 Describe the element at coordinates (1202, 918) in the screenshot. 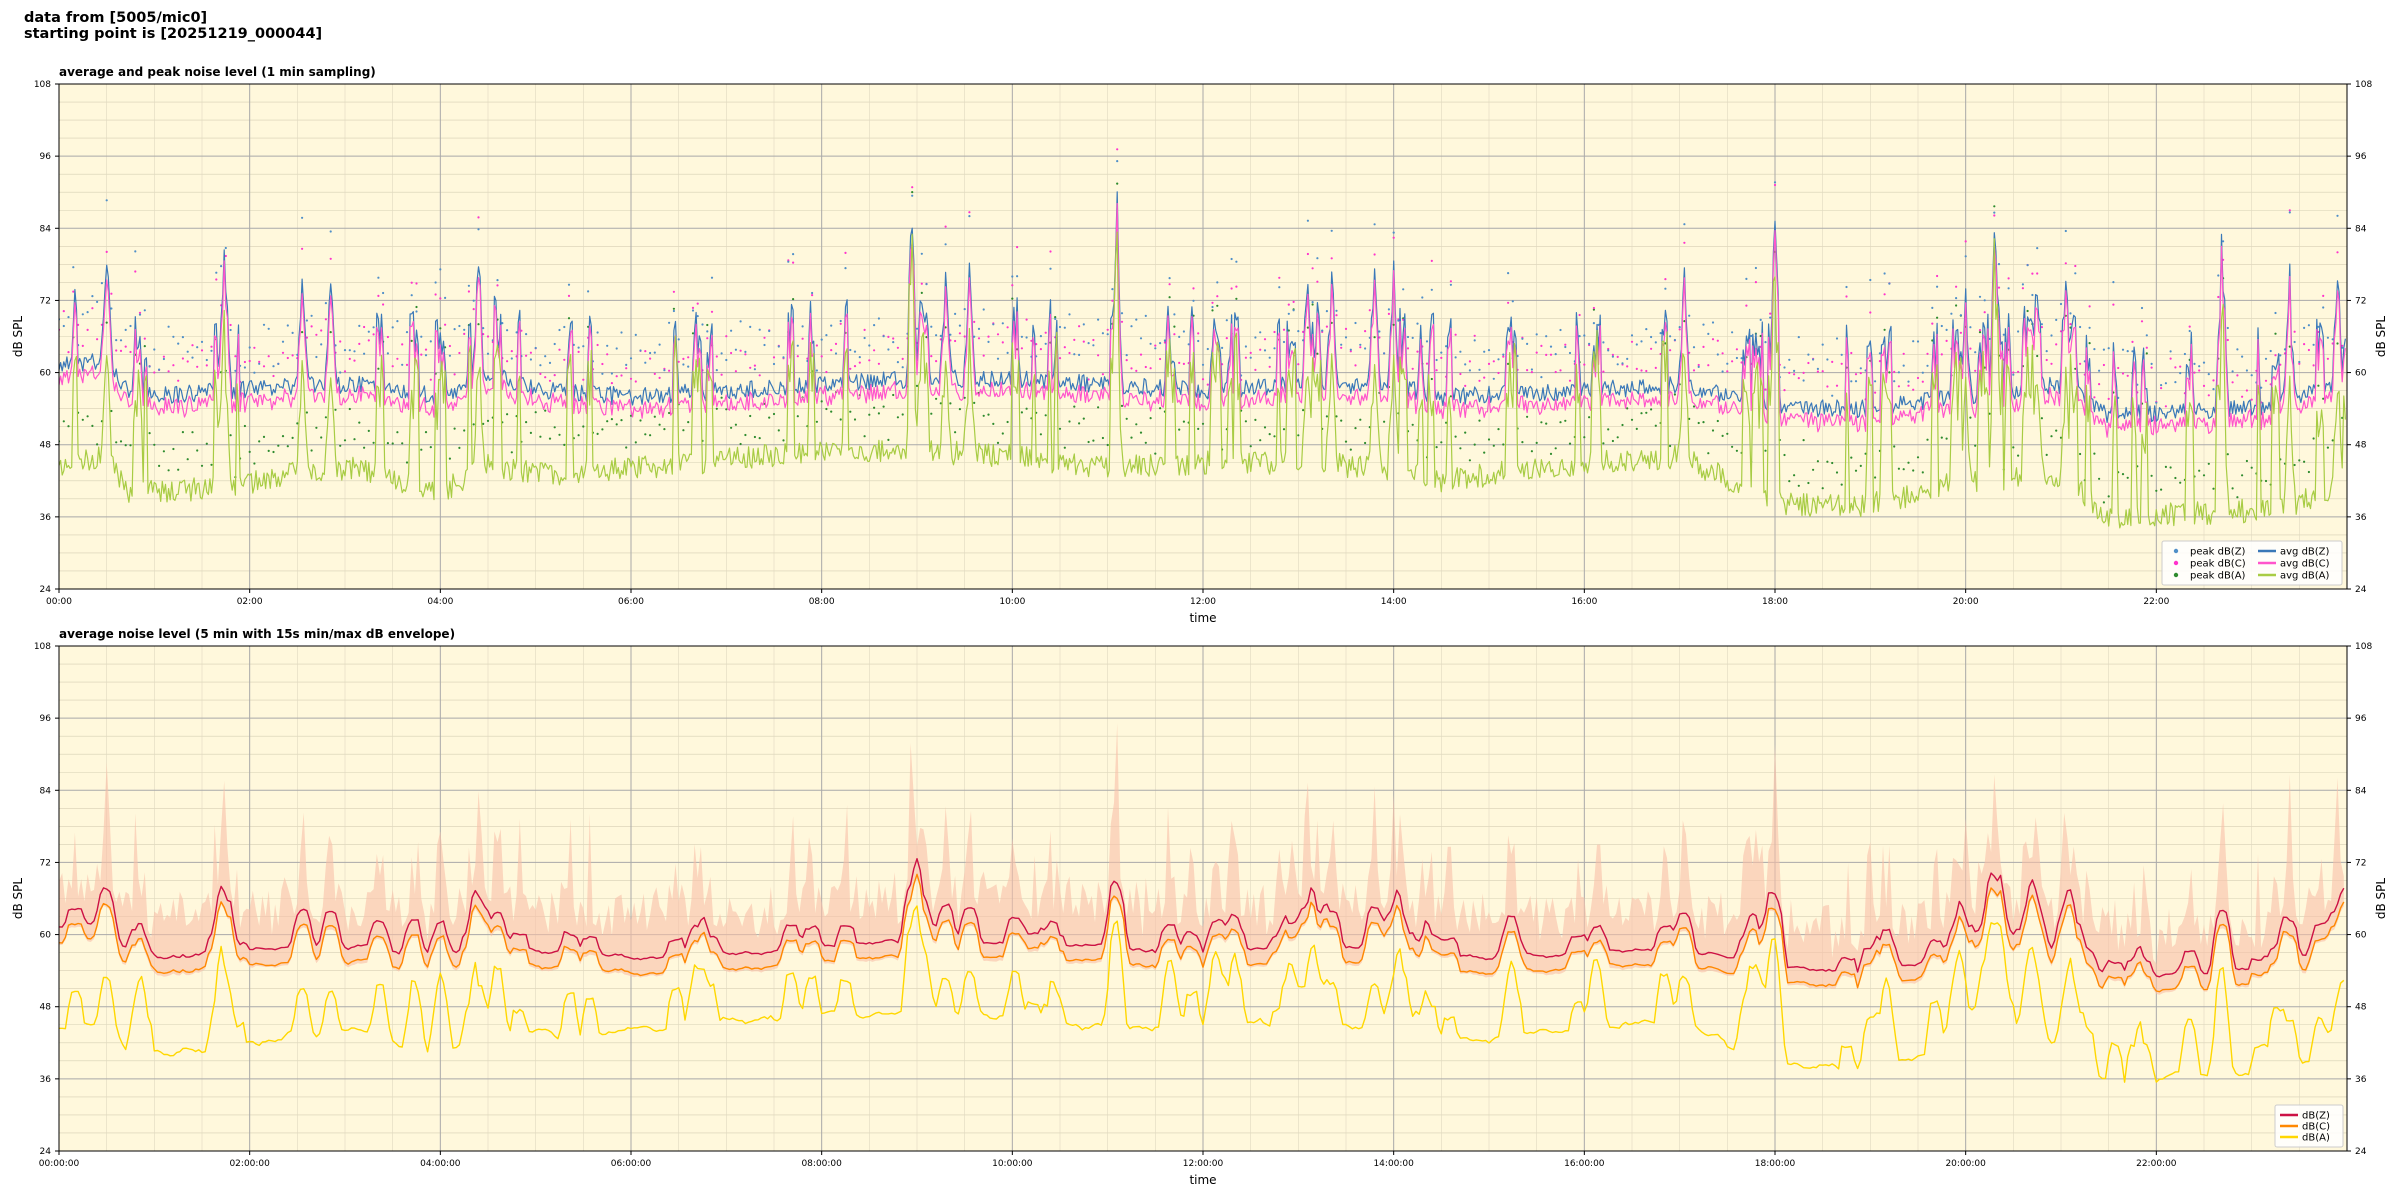

I see `dbz-line` at that location.